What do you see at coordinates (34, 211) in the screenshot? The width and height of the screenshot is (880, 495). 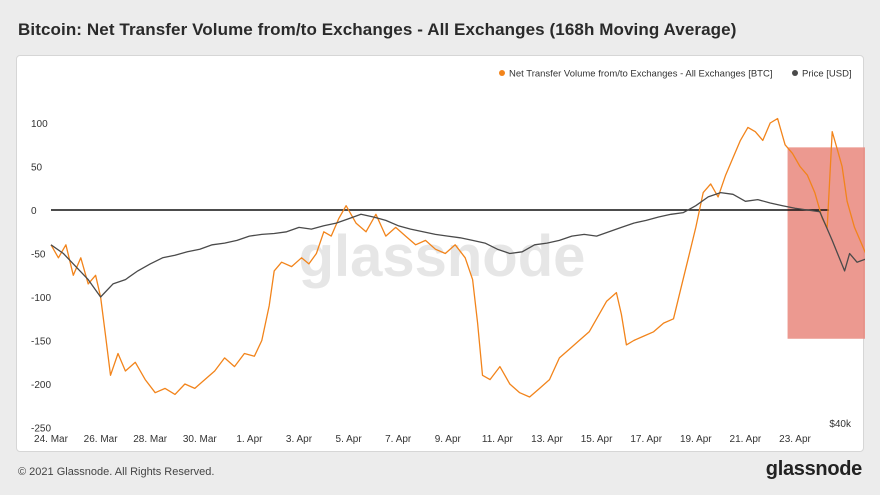 I see `y-tick-label: 0` at bounding box center [34, 211].